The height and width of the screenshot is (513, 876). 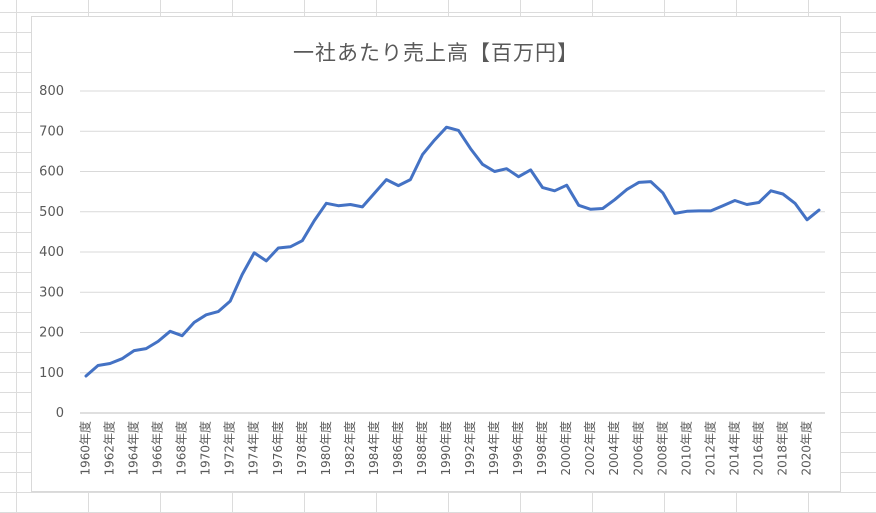 I want to click on x-tick-label: 2004年度, so click(x=613, y=448).